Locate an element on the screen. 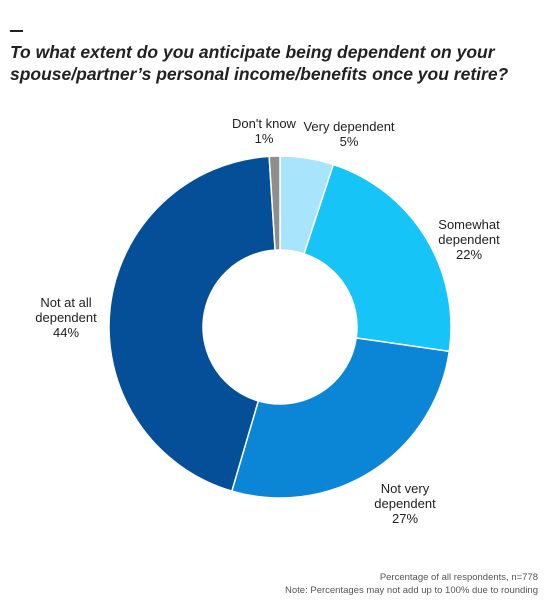 The height and width of the screenshot is (606, 550). slice-label-2: Not very dependent 27% is located at coordinates (405, 503).